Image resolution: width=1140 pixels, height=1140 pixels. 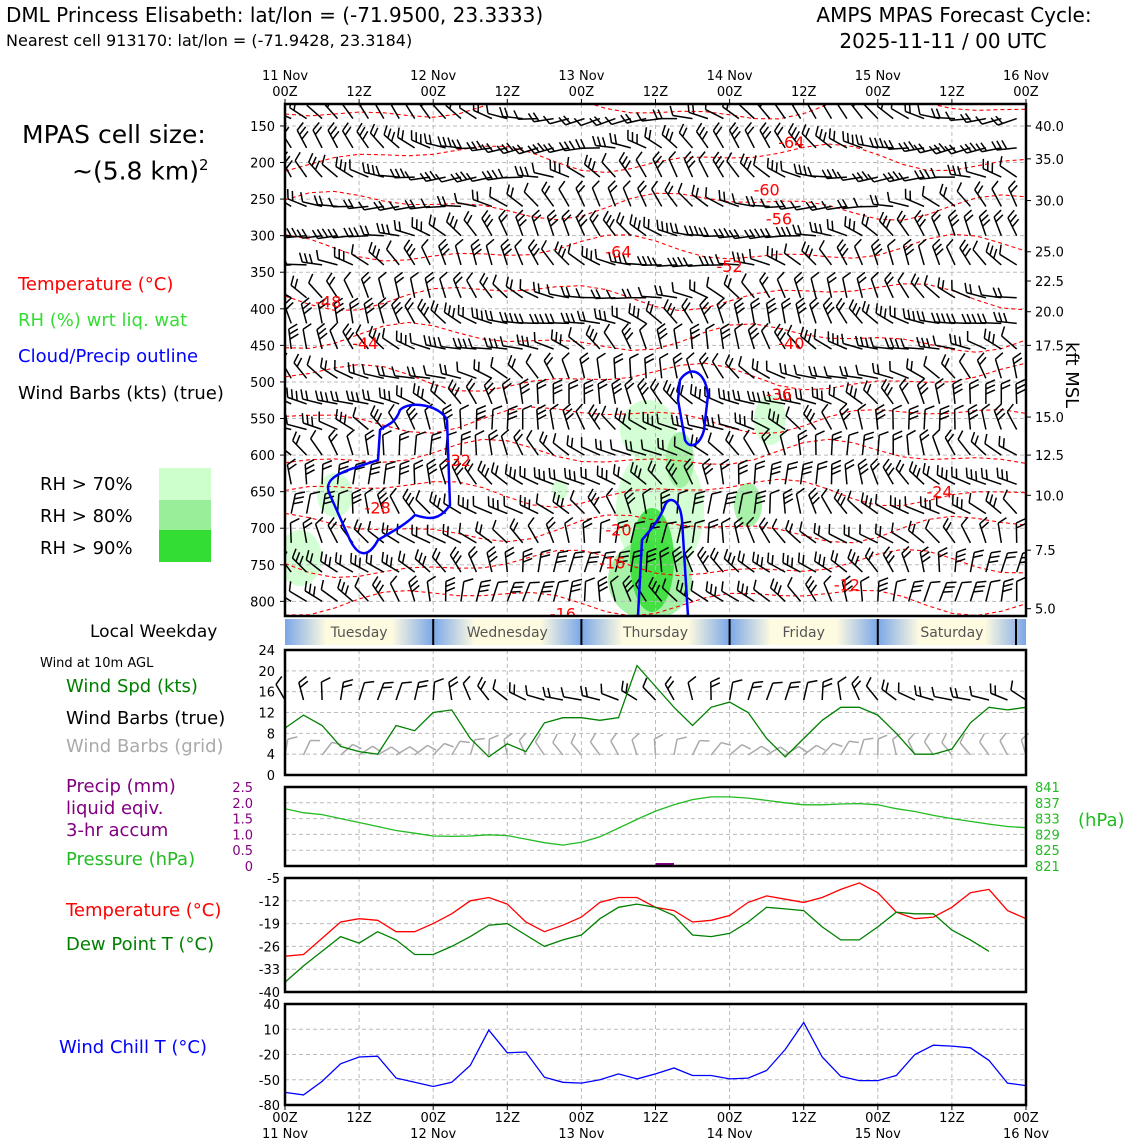 What do you see at coordinates (269, 1056) in the screenshot?
I see `windchill-tick-label: -20` at bounding box center [269, 1056].